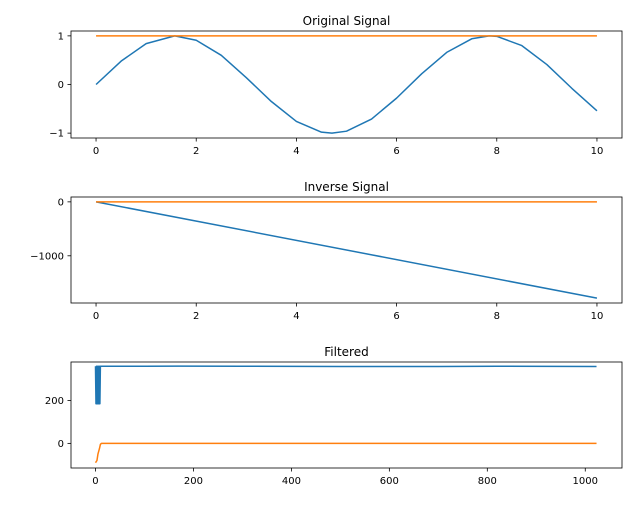 Image resolution: width=640 pixels, height=509 pixels. What do you see at coordinates (345, 385) in the screenshot?
I see `filtered-series-1-line` at bounding box center [345, 385].